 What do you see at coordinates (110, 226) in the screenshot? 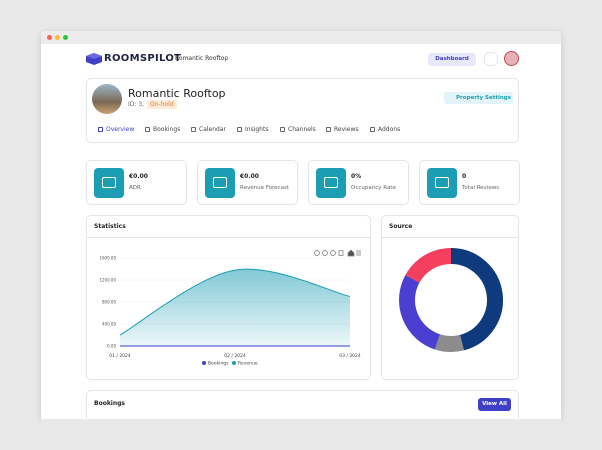
I see `statistics-title: Statistics` at bounding box center [110, 226].